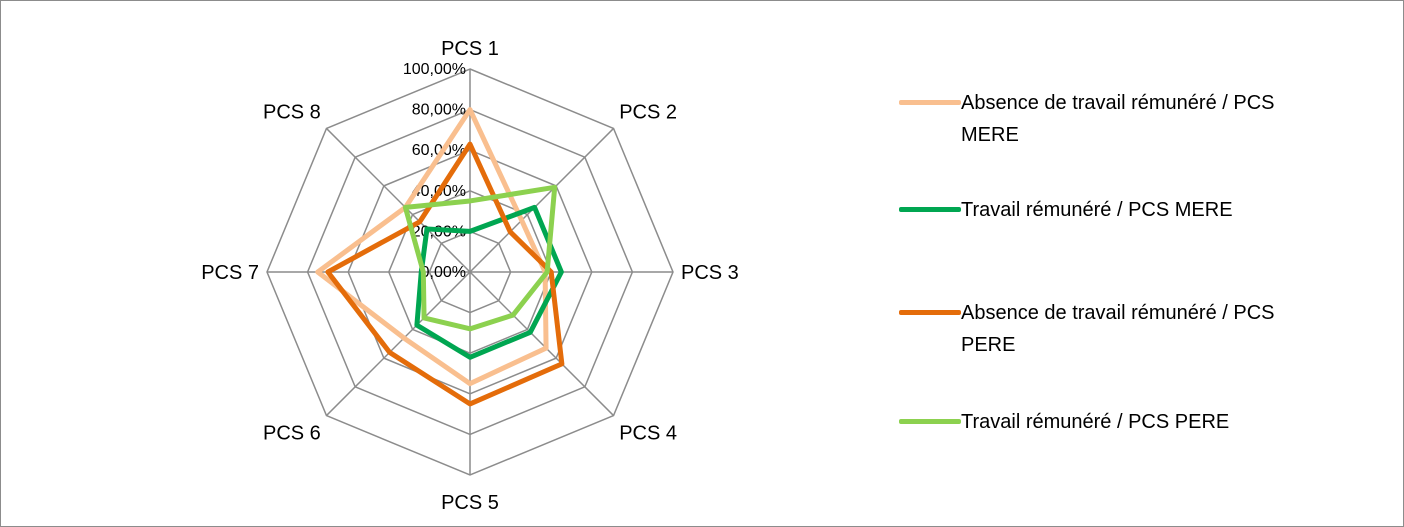  Describe the element at coordinates (439, 110) in the screenshot. I see `tick-label-4: 80,00%` at that location.